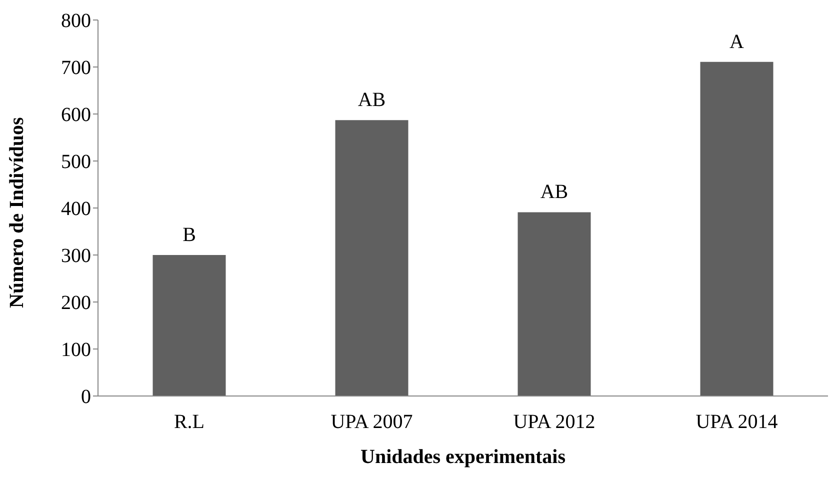 The image size is (840, 489). I want to click on y-tick-label: 200, so click(76, 303).